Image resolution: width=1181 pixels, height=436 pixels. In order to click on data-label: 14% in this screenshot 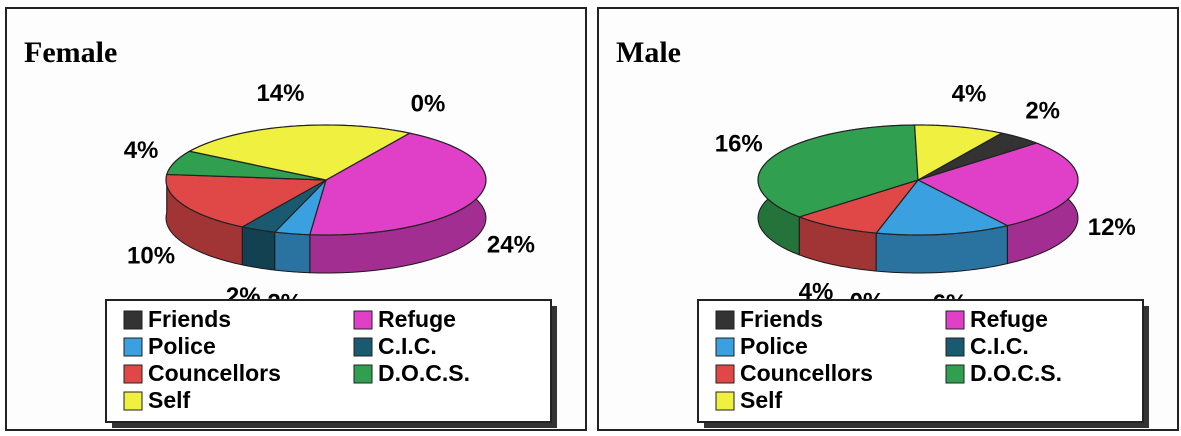, I will do `click(280, 93)`.